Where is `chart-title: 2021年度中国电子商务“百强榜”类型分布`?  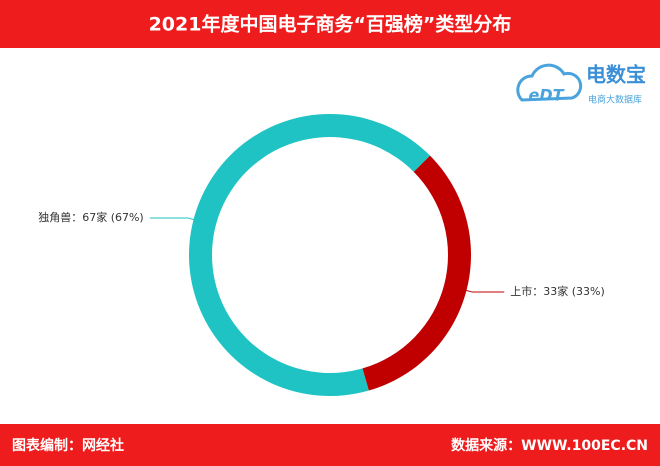
chart-title: 2021年度中国电子商务“百强榜”类型分布 is located at coordinates (330, 24).